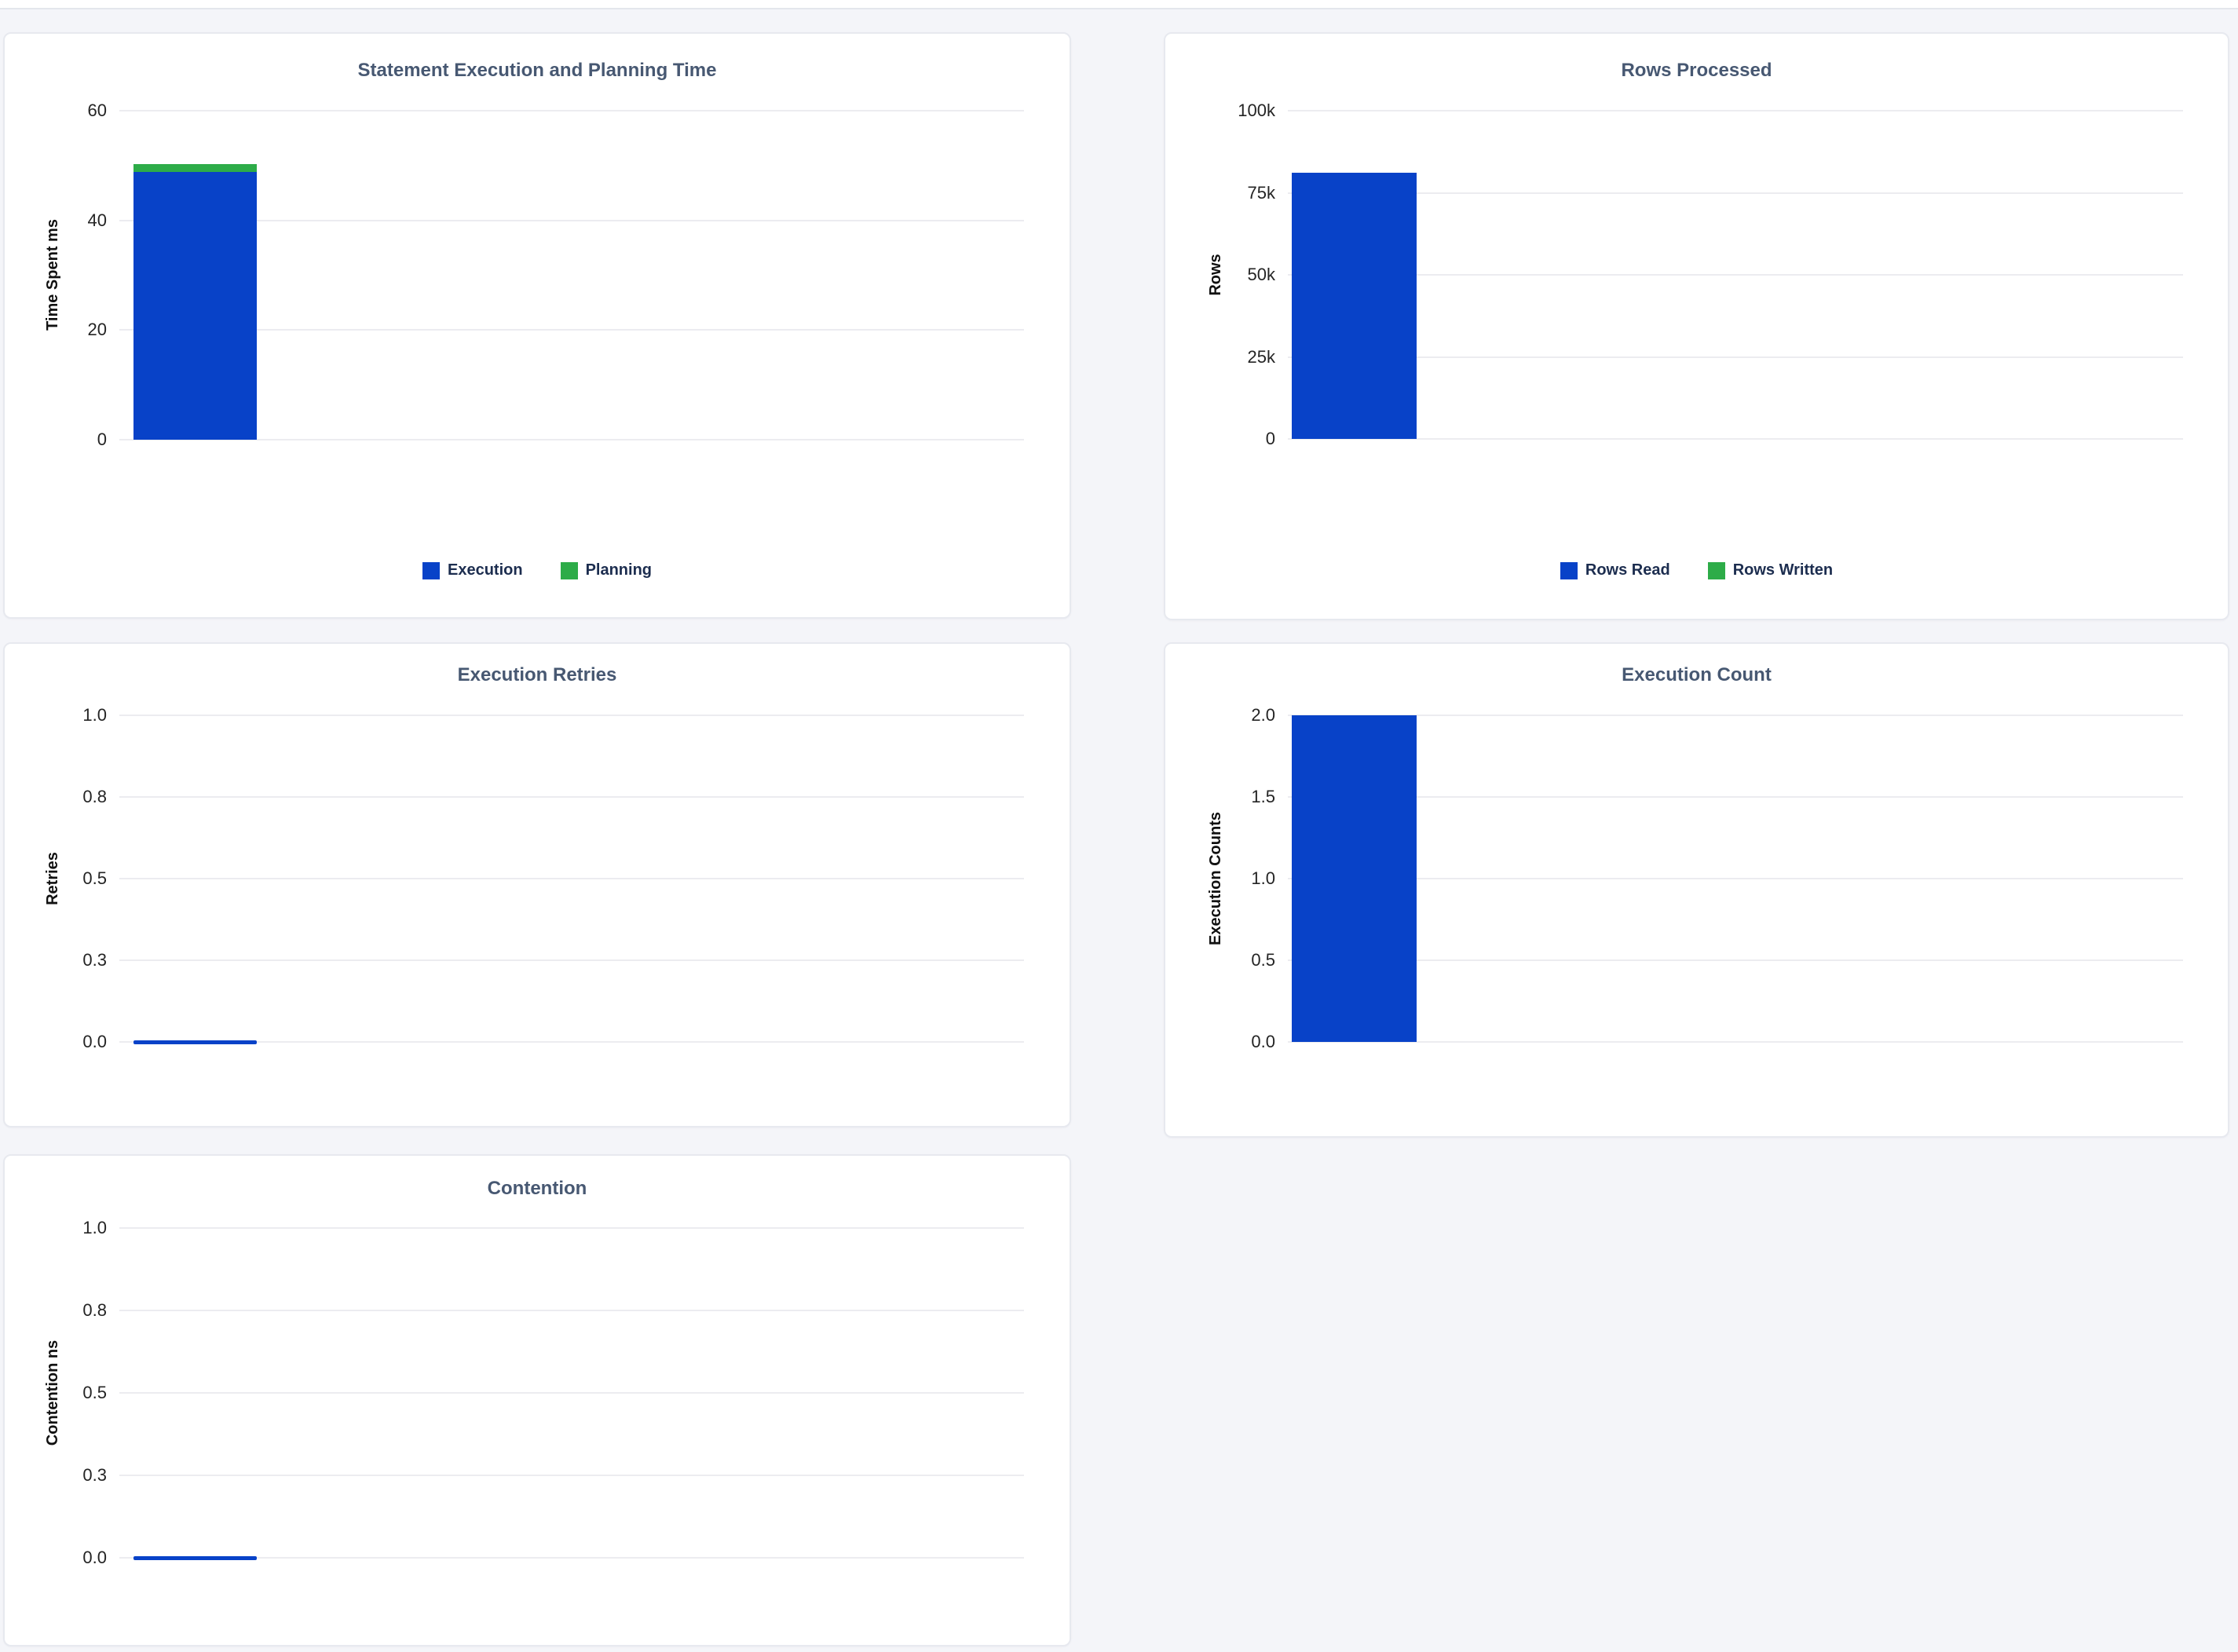  Describe the element at coordinates (1261, 274) in the screenshot. I see `y-tick-label: 50k` at that location.